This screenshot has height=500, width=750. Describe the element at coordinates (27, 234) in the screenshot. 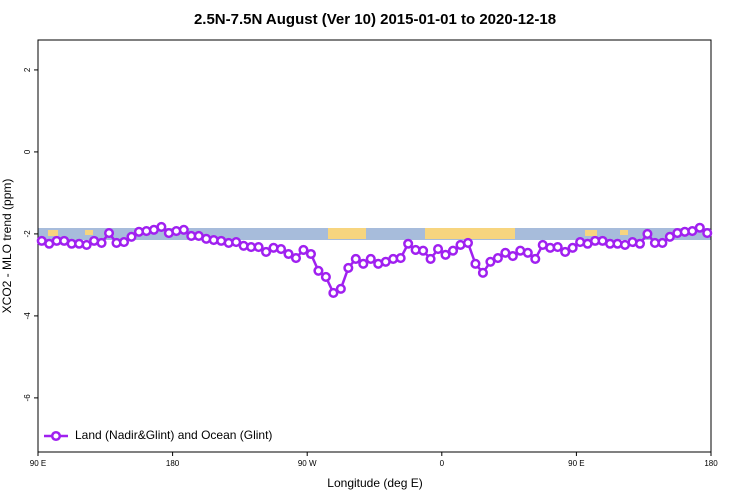

I see `y-tick-label: -2` at that location.